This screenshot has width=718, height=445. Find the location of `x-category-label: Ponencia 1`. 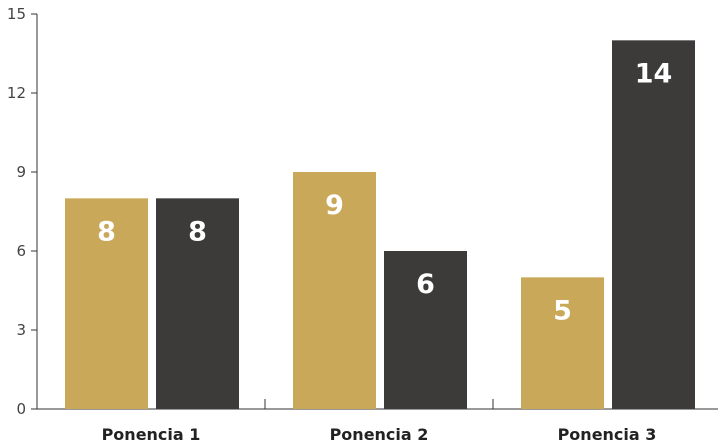

x-category-label: Ponencia 1 is located at coordinates (151, 434).